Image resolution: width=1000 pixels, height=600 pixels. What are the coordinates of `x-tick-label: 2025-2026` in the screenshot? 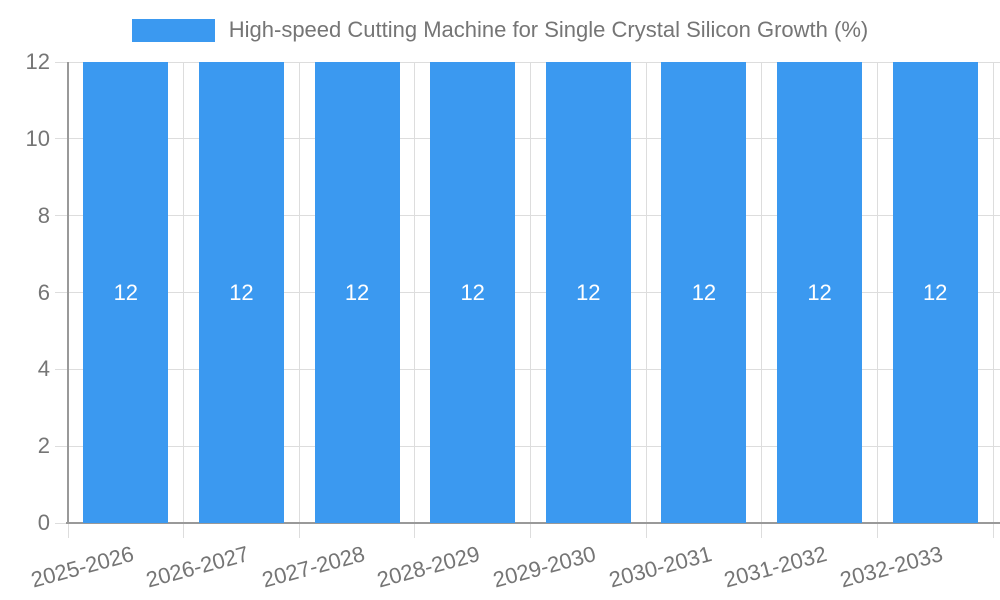 It's located at (82, 567).